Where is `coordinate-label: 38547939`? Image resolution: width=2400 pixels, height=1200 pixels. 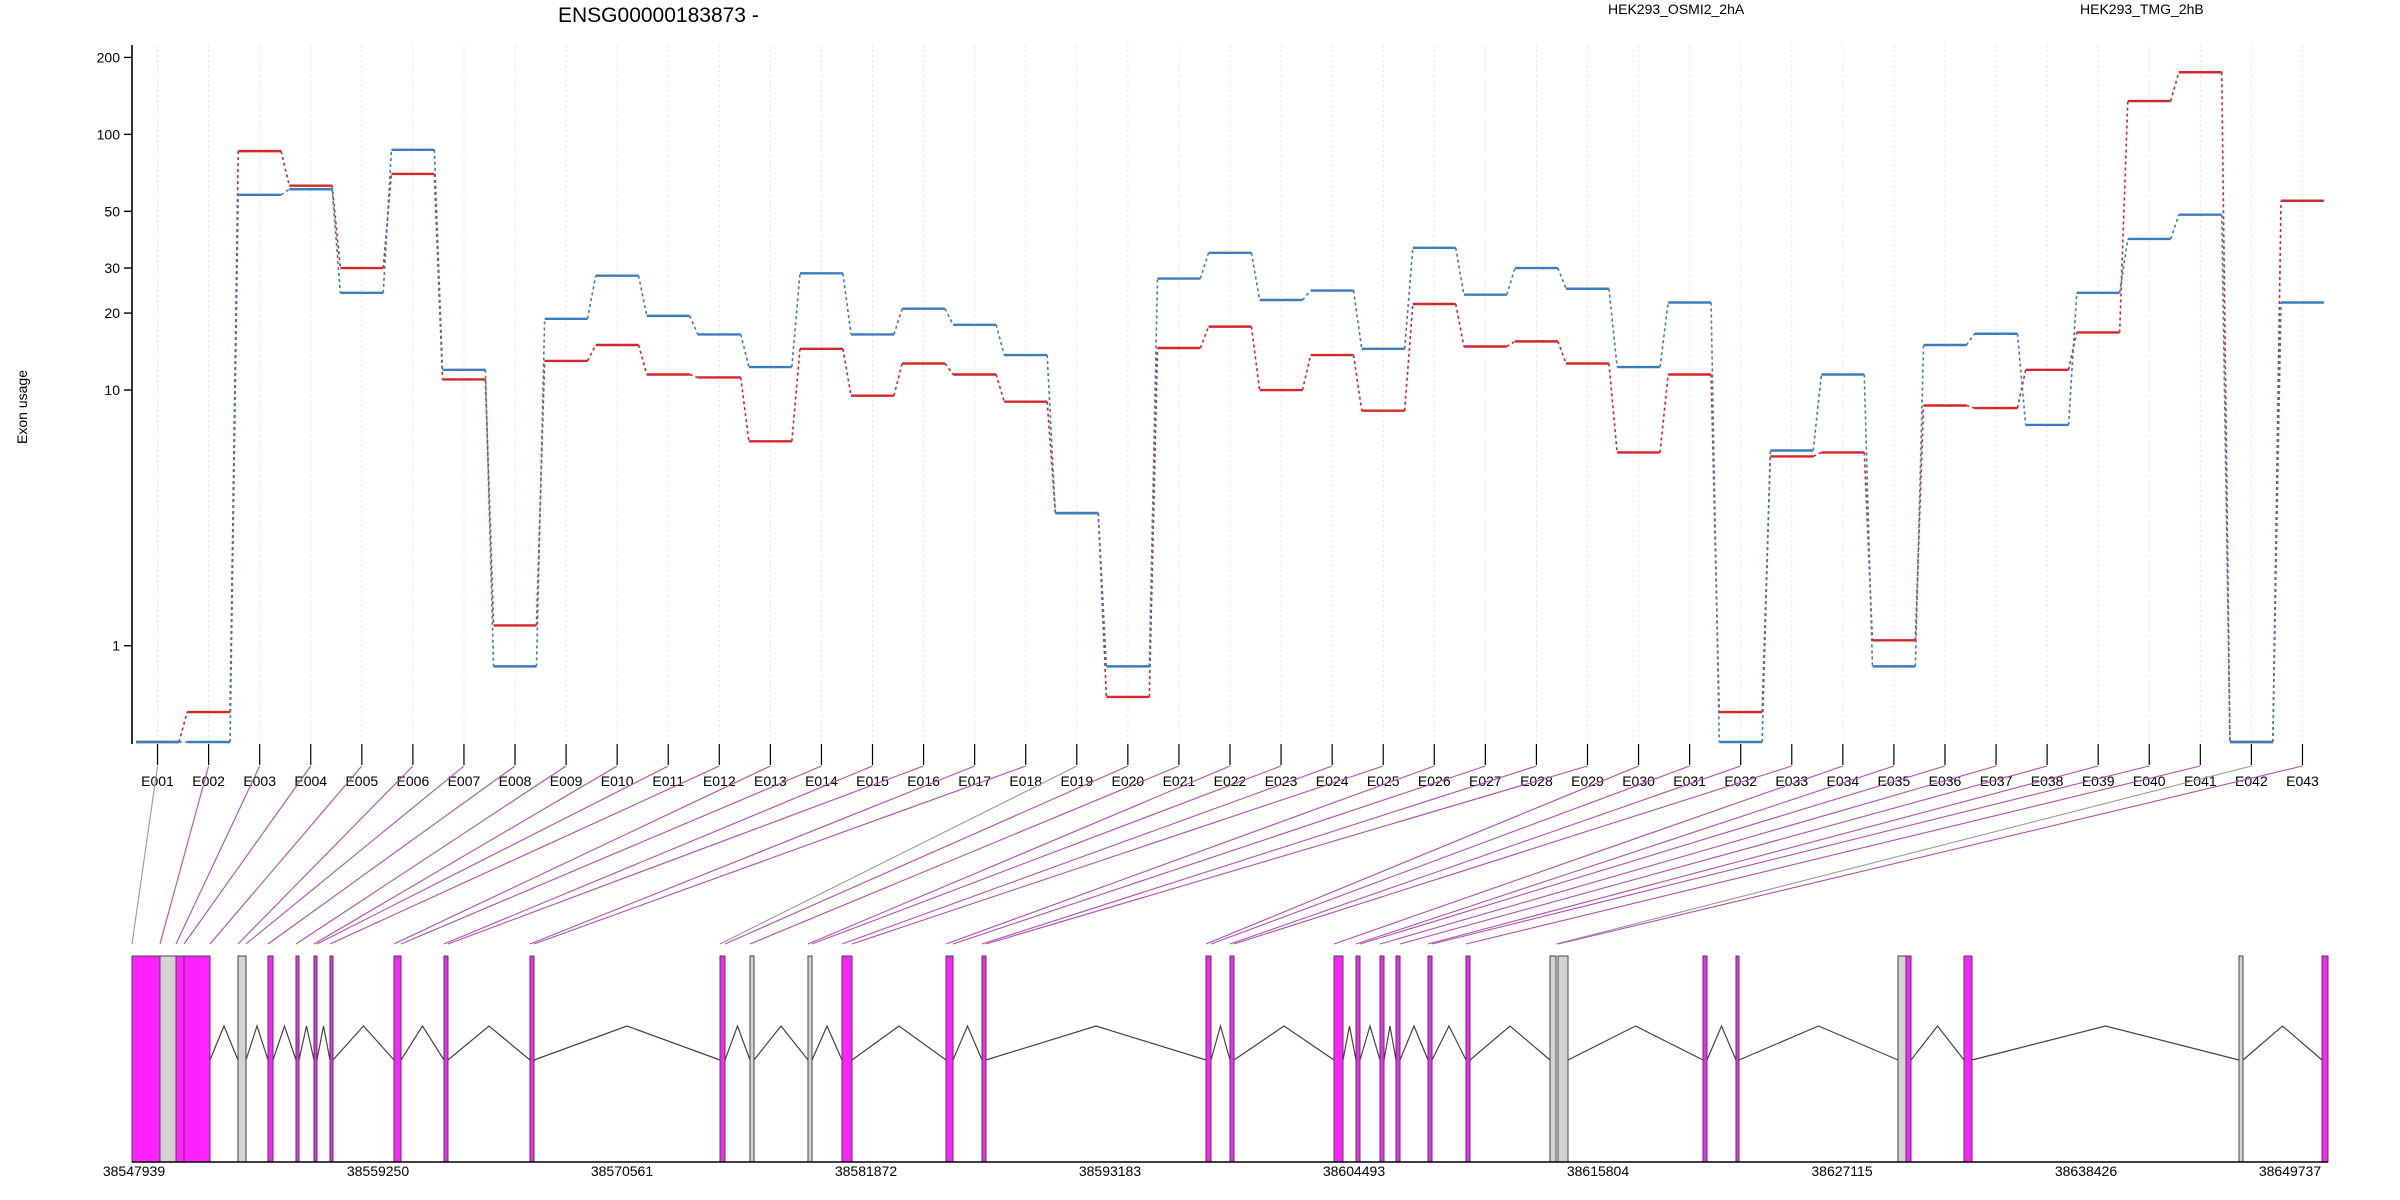
coordinate-label: 38547939 is located at coordinates (134, 1171).